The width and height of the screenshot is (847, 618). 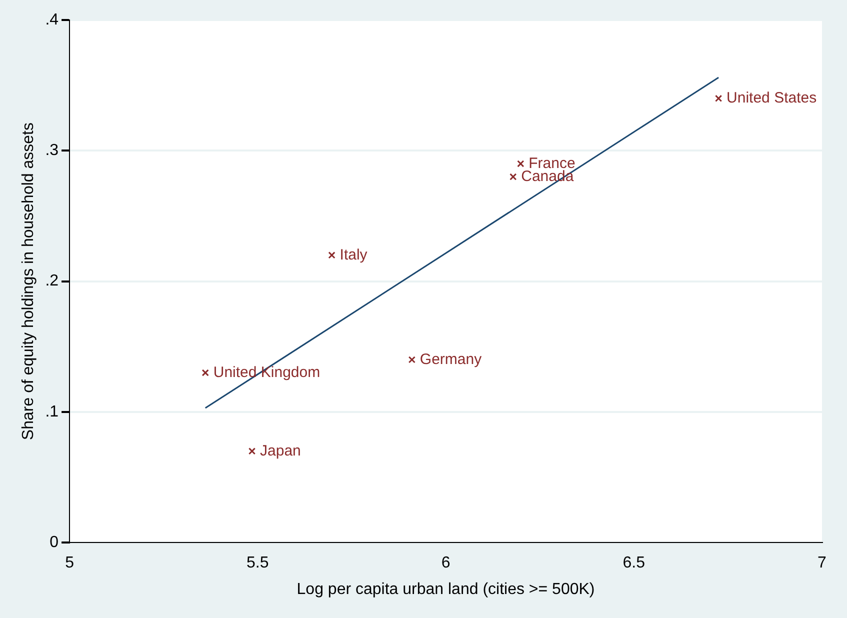 I want to click on x-tick-label: 7, so click(x=822, y=563).